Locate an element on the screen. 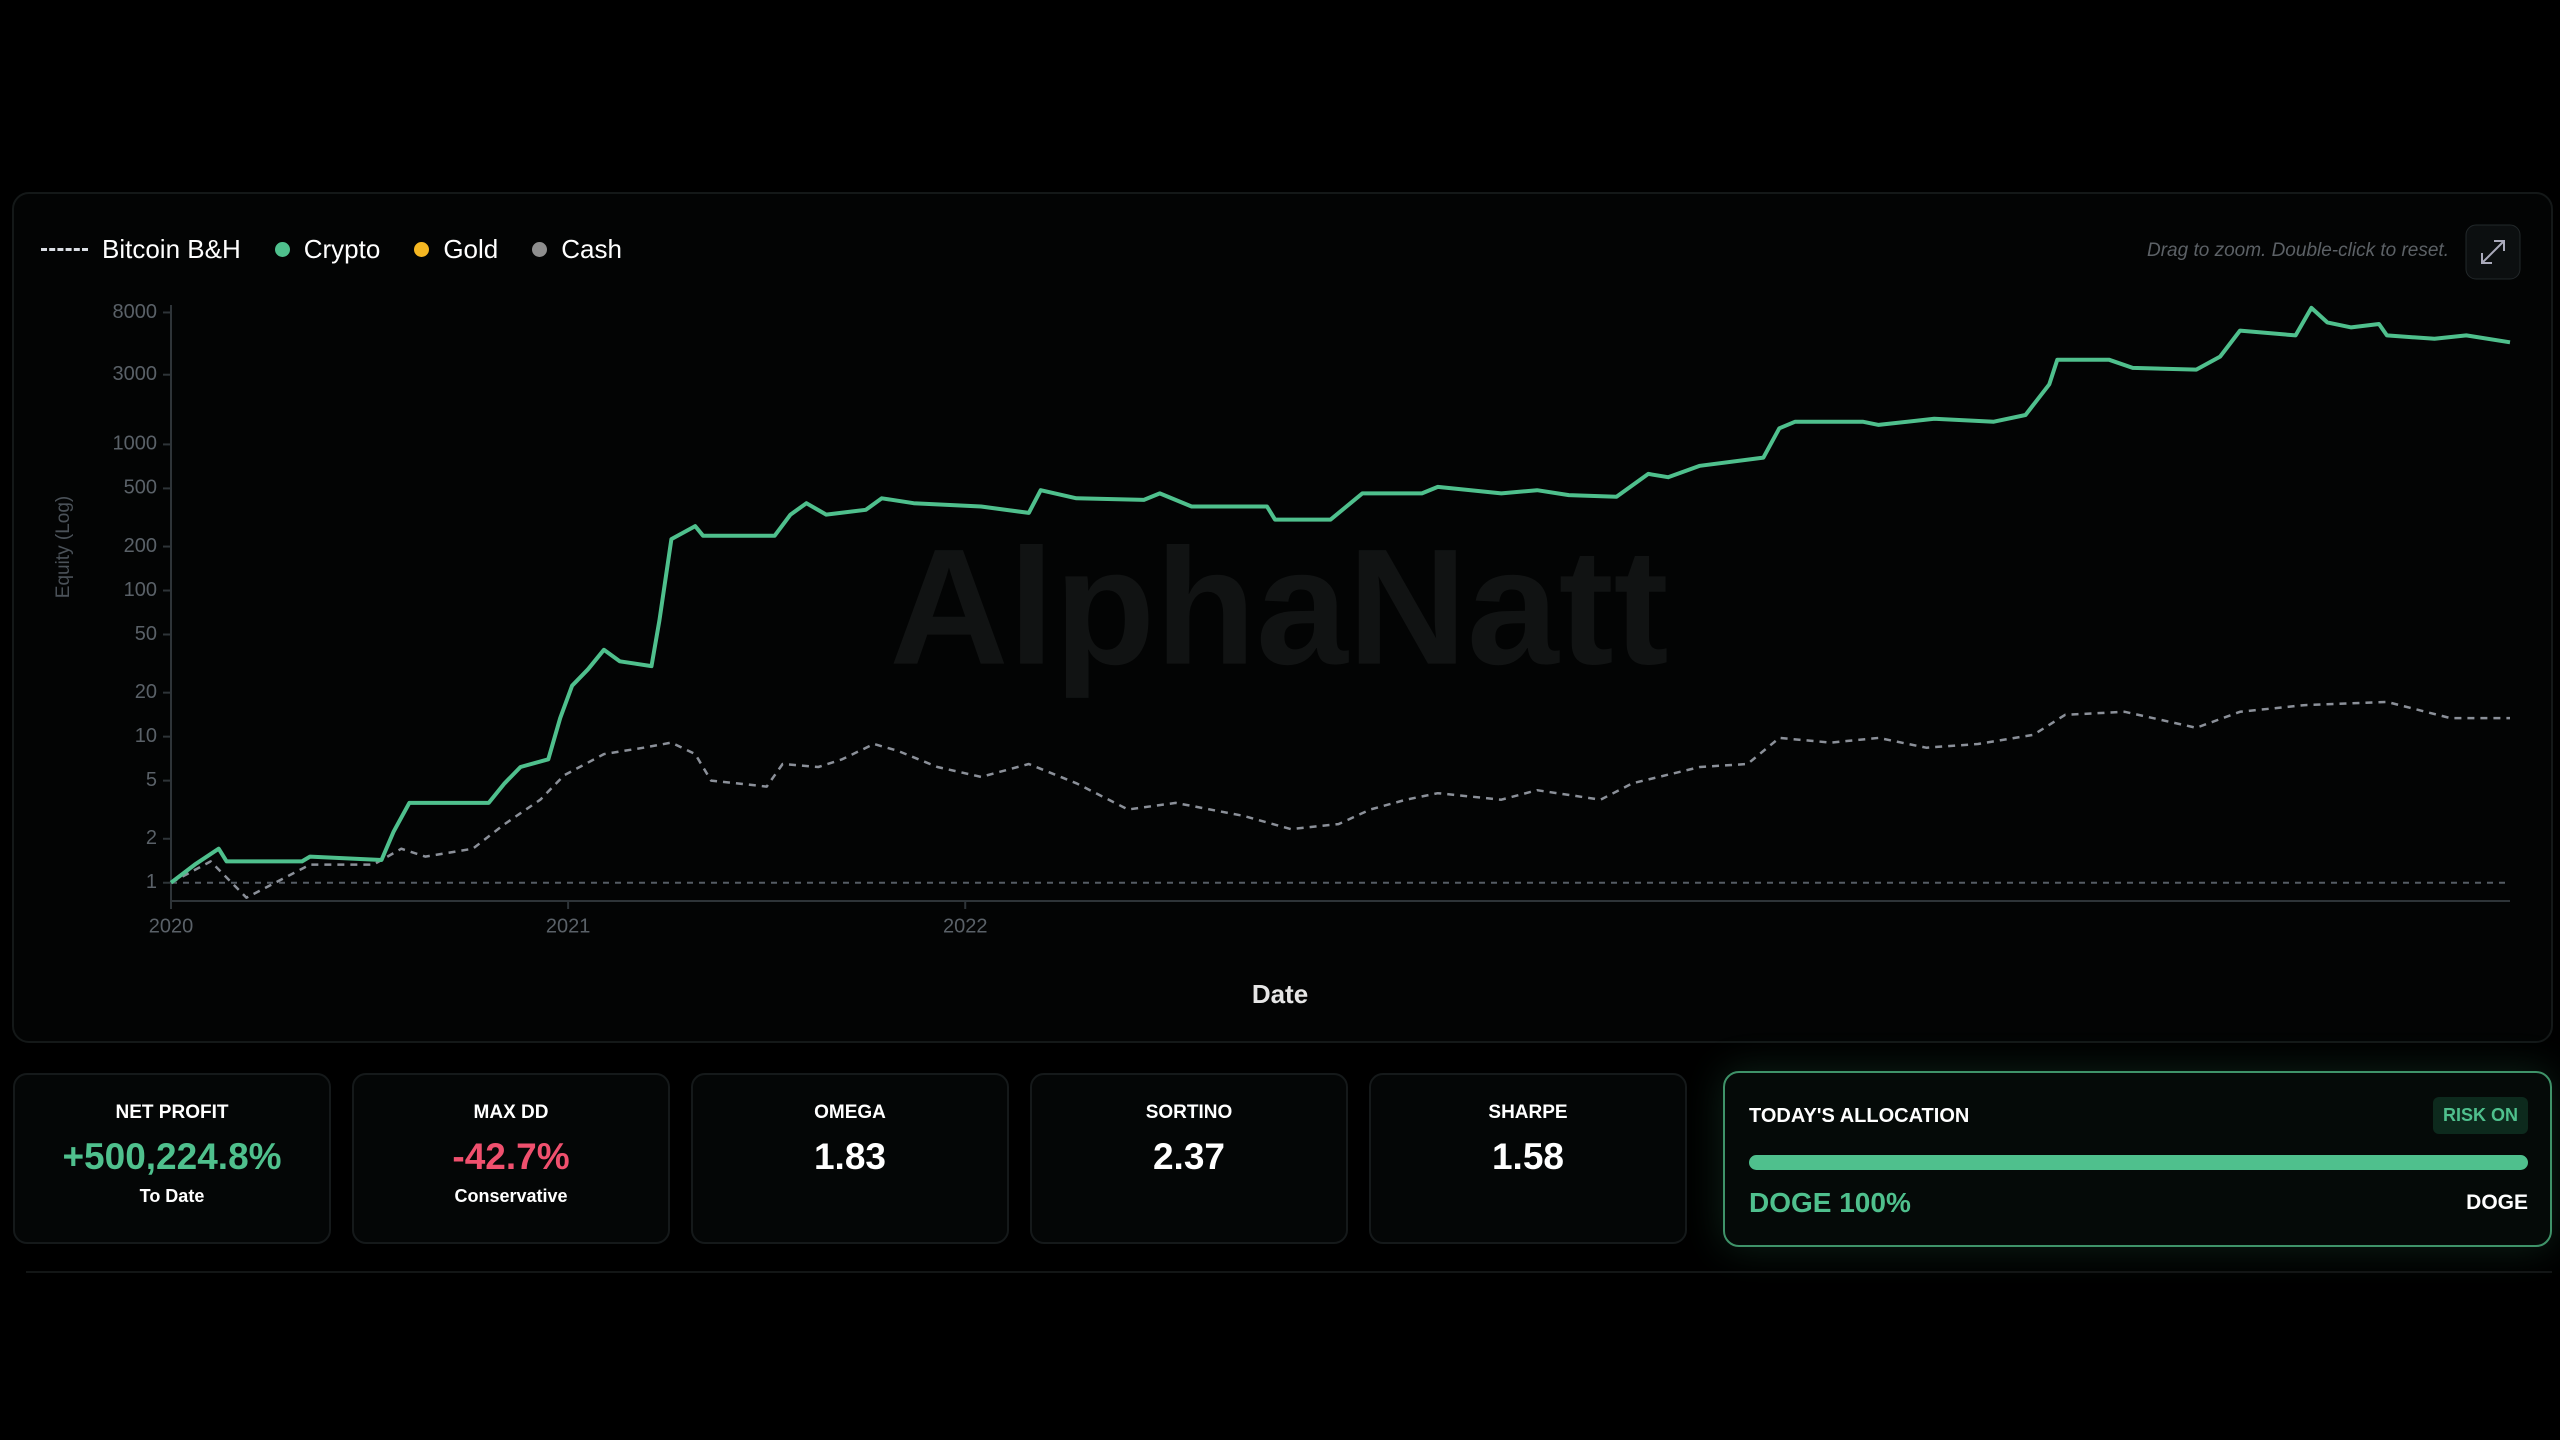 The height and width of the screenshot is (1440, 2560). legend: Bitcoin B&H Crypto Gold Cash is located at coordinates (331, 249).